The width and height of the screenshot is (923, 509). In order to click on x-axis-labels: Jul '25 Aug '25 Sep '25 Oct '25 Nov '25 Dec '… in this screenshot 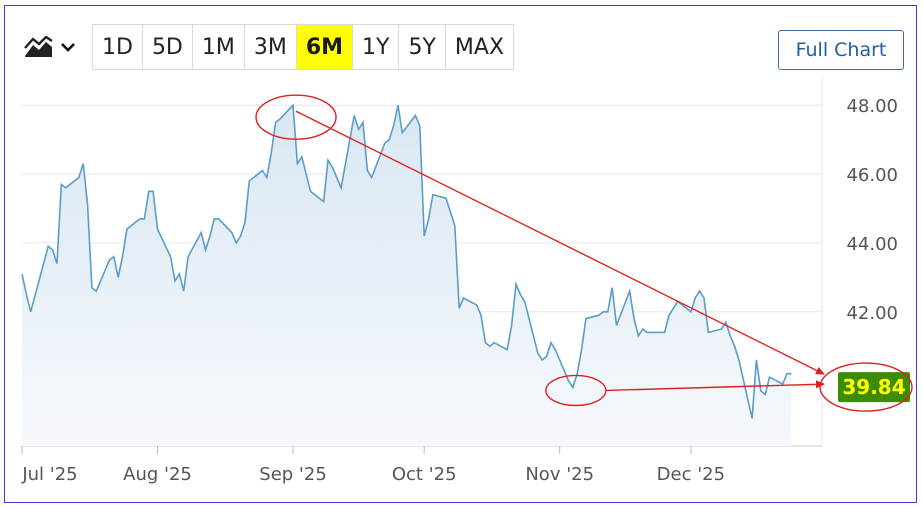, I will do `click(373, 474)`.